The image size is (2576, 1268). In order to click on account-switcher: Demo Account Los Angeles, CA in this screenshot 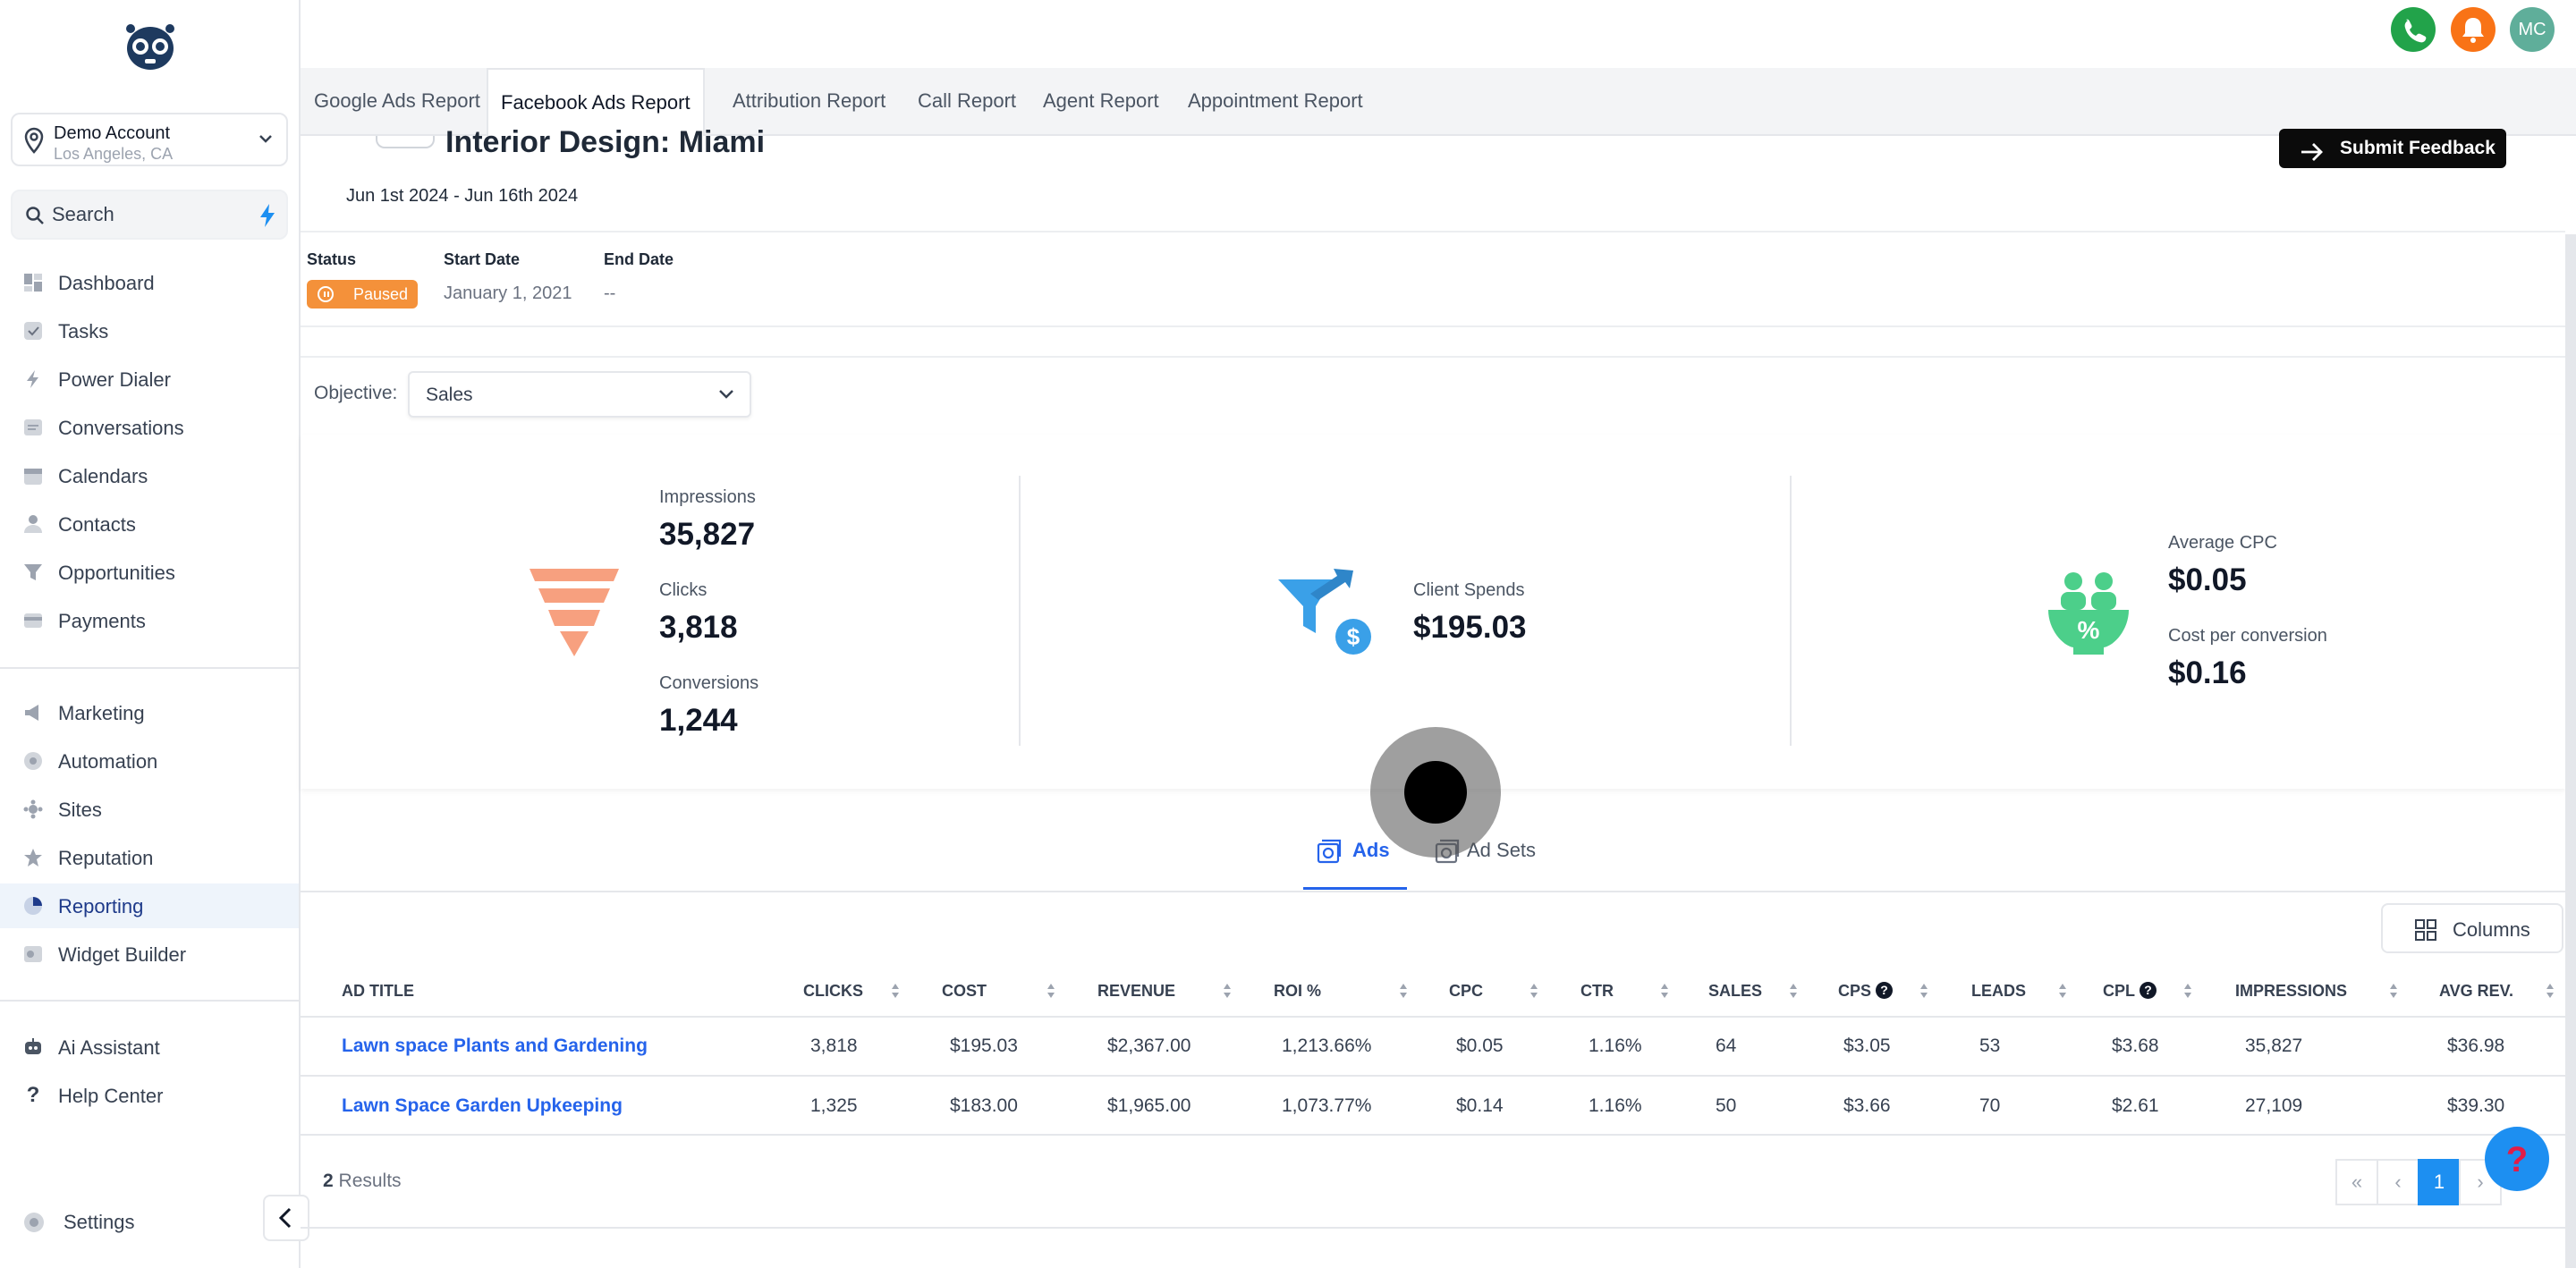, I will do `click(149, 139)`.